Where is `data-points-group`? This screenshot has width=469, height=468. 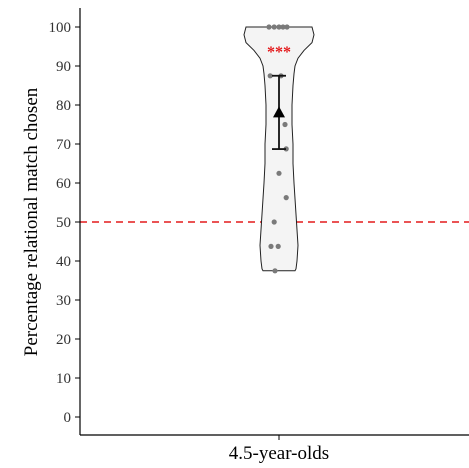 data-points-group is located at coordinates (278, 149).